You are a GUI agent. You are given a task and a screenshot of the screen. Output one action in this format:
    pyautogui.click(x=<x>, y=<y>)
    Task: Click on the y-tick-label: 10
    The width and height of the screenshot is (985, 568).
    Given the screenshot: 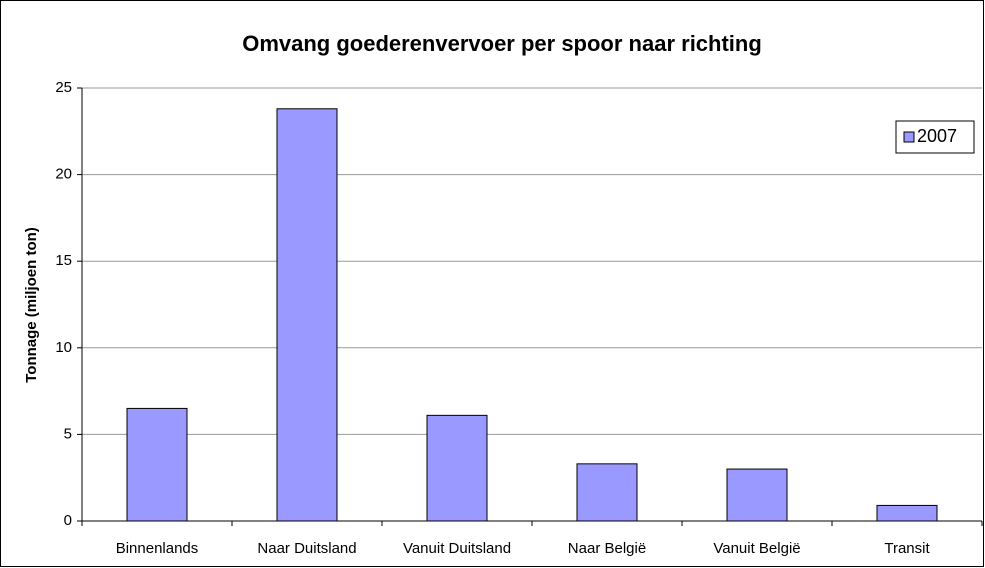 What is the action you would take?
    pyautogui.click(x=63, y=347)
    